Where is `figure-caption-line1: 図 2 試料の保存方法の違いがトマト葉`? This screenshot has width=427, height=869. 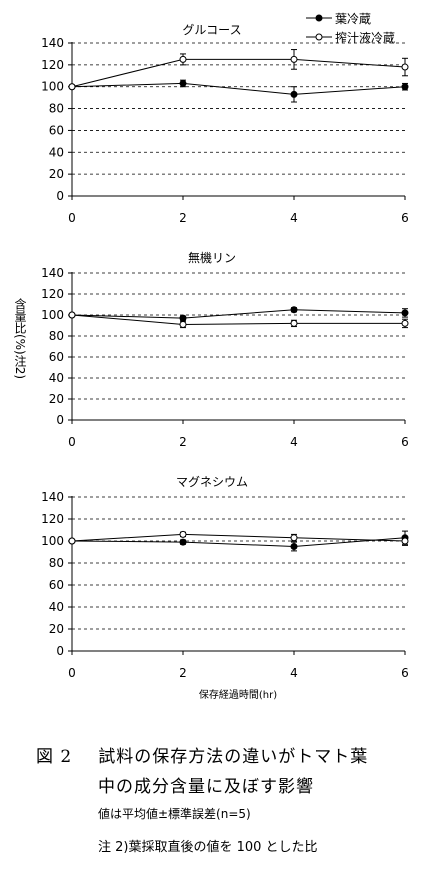
figure-caption-line1: 図 2 試料の保存方法の違いがトマト葉 is located at coordinates (202, 757).